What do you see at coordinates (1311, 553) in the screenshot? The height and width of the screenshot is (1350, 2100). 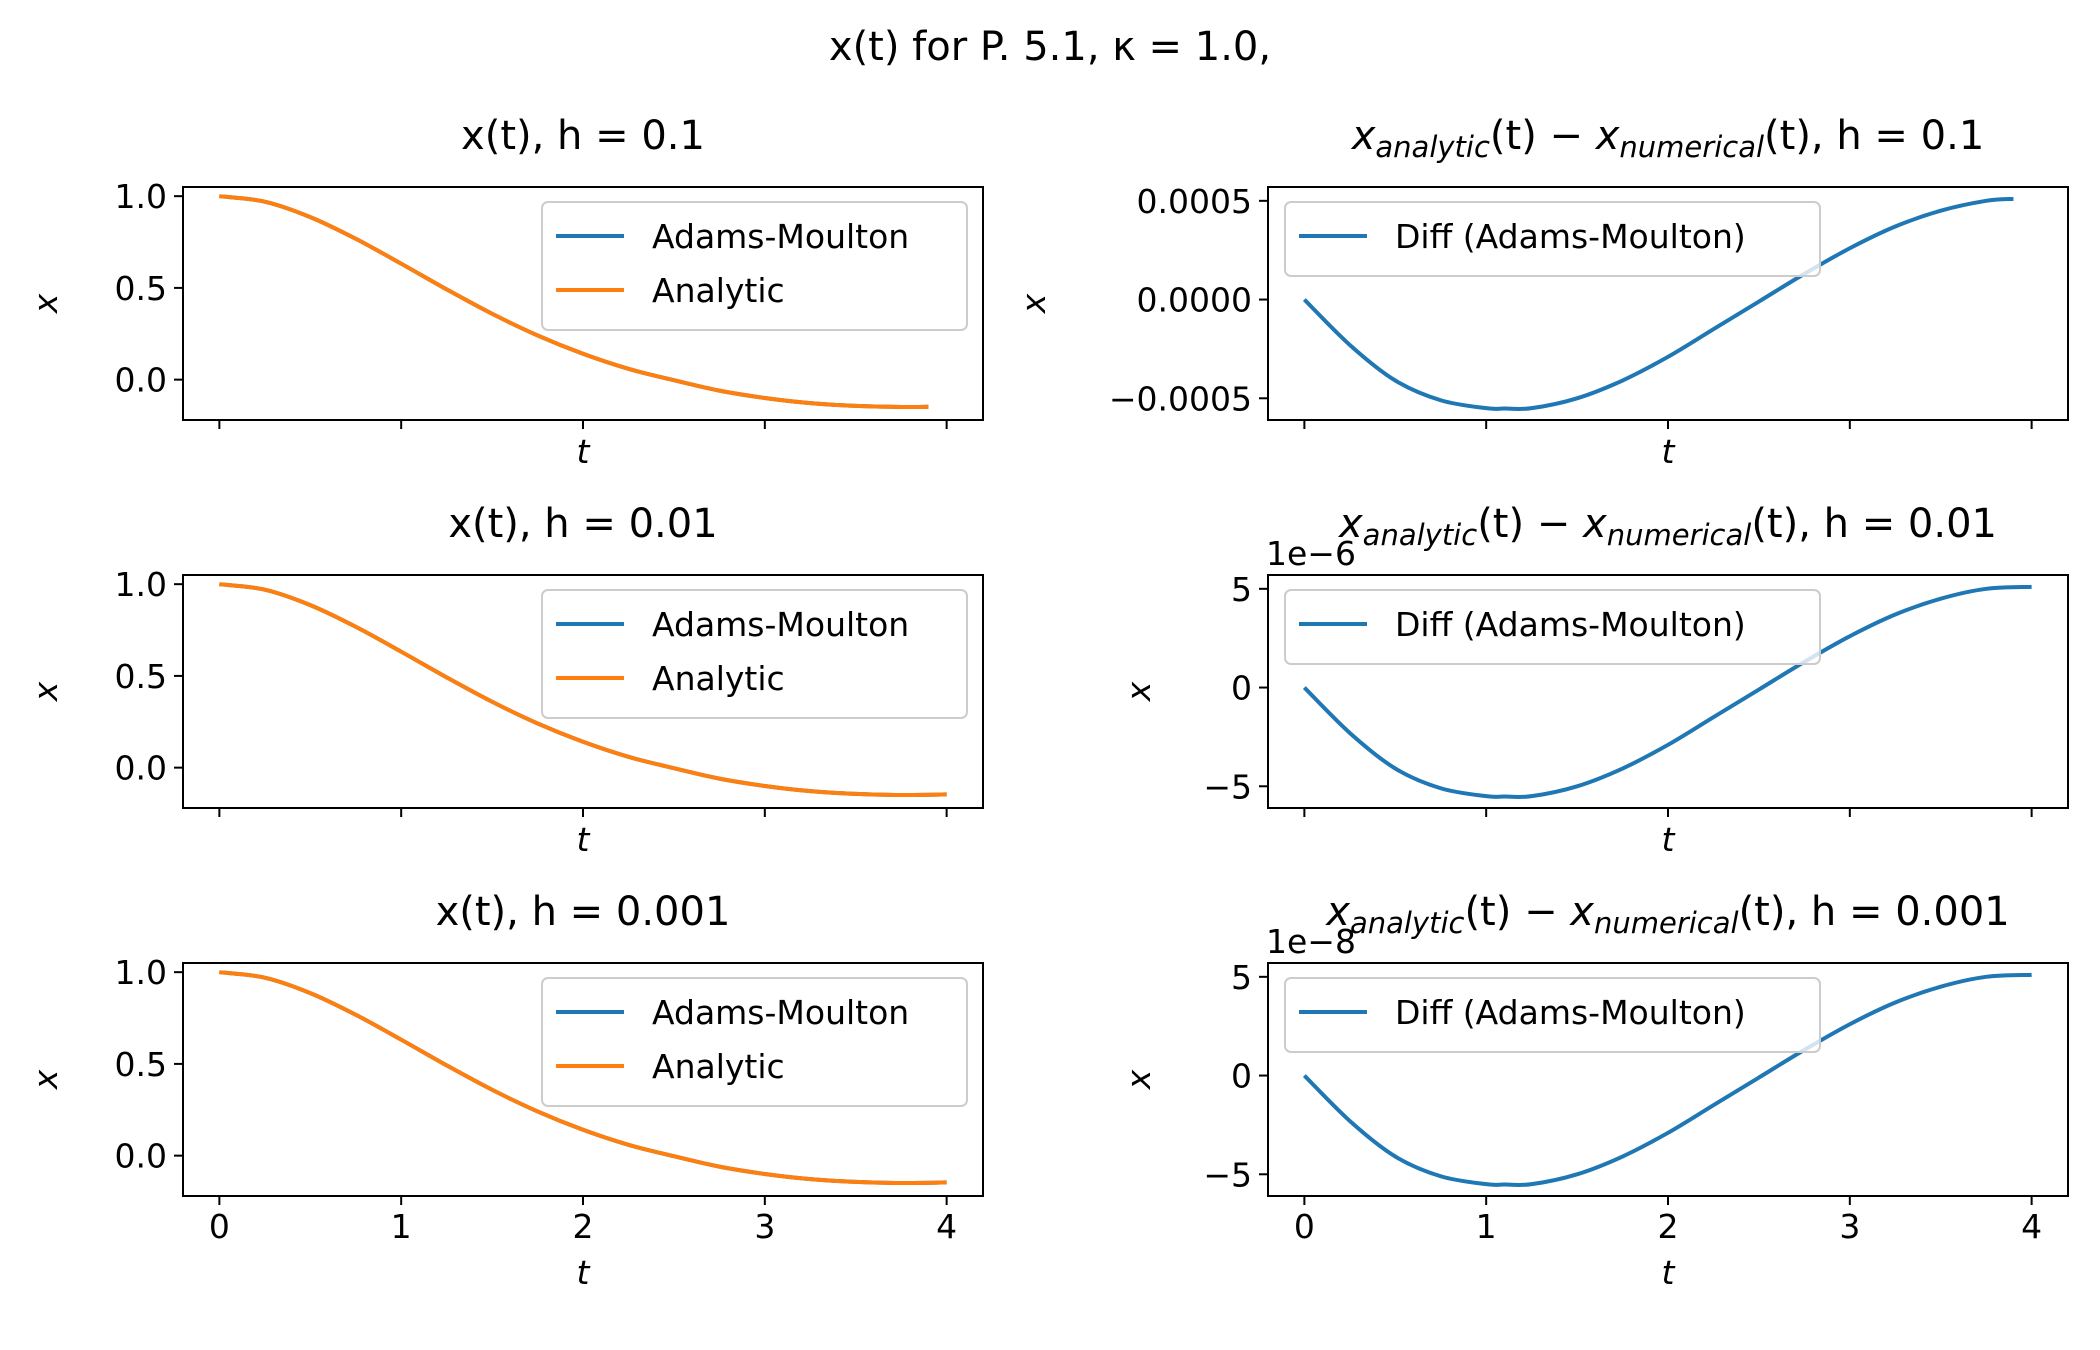 I see `y-offset-label: 1e−6` at bounding box center [1311, 553].